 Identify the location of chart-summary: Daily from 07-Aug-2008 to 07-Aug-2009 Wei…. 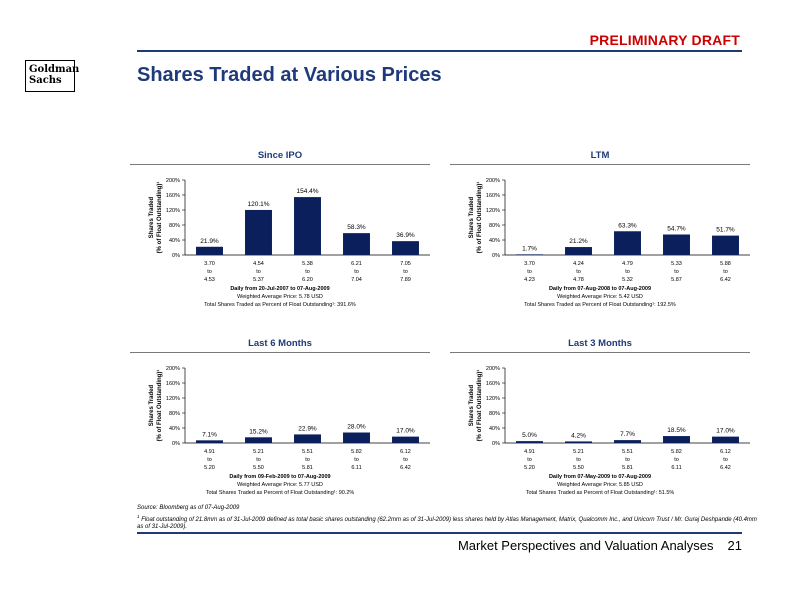
(600, 297).